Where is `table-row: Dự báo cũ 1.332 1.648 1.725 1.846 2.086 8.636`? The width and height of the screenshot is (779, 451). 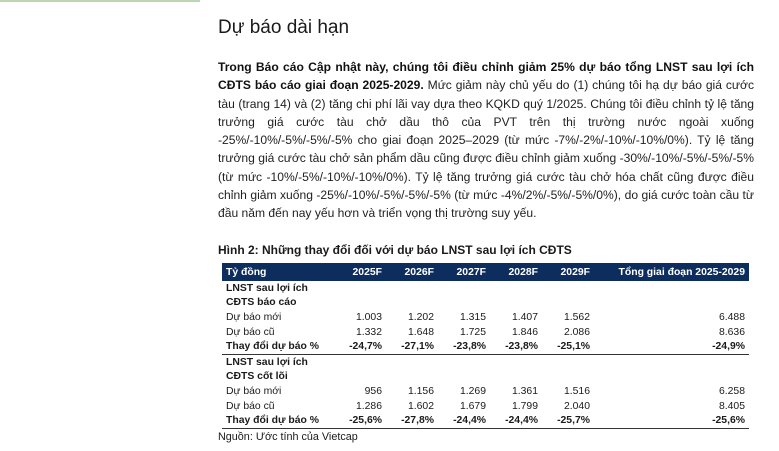
table-row: Dự báo cũ 1.332 1.648 1.725 1.846 2.086 8.636 is located at coordinates (485, 332).